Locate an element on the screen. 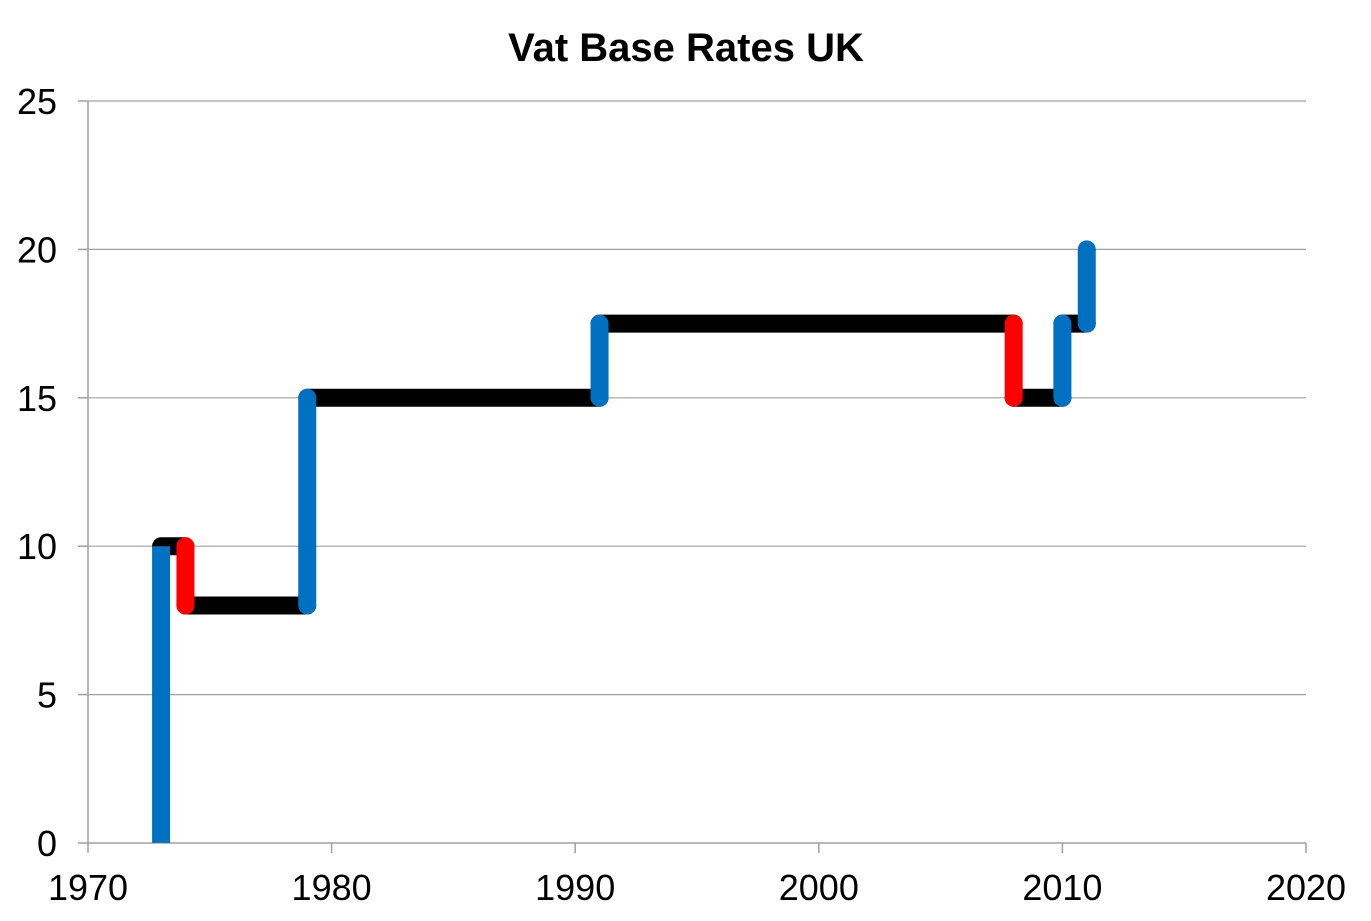 The image size is (1371, 921). y-tick-label-25: 25 is located at coordinates (37, 101).